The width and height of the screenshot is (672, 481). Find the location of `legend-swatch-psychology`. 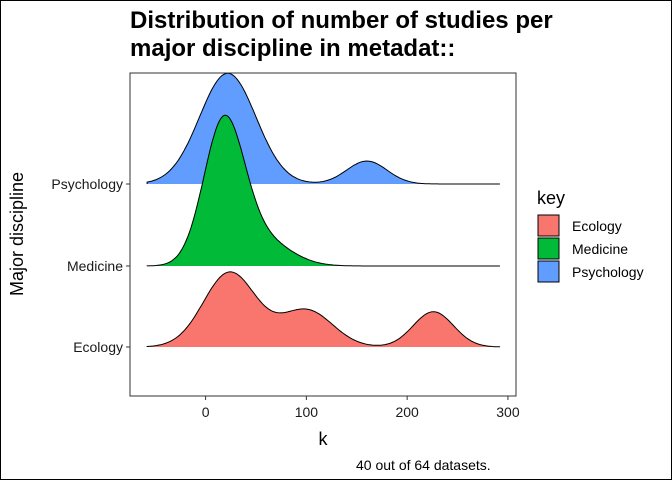

legend-swatch-psychology is located at coordinates (548, 271).